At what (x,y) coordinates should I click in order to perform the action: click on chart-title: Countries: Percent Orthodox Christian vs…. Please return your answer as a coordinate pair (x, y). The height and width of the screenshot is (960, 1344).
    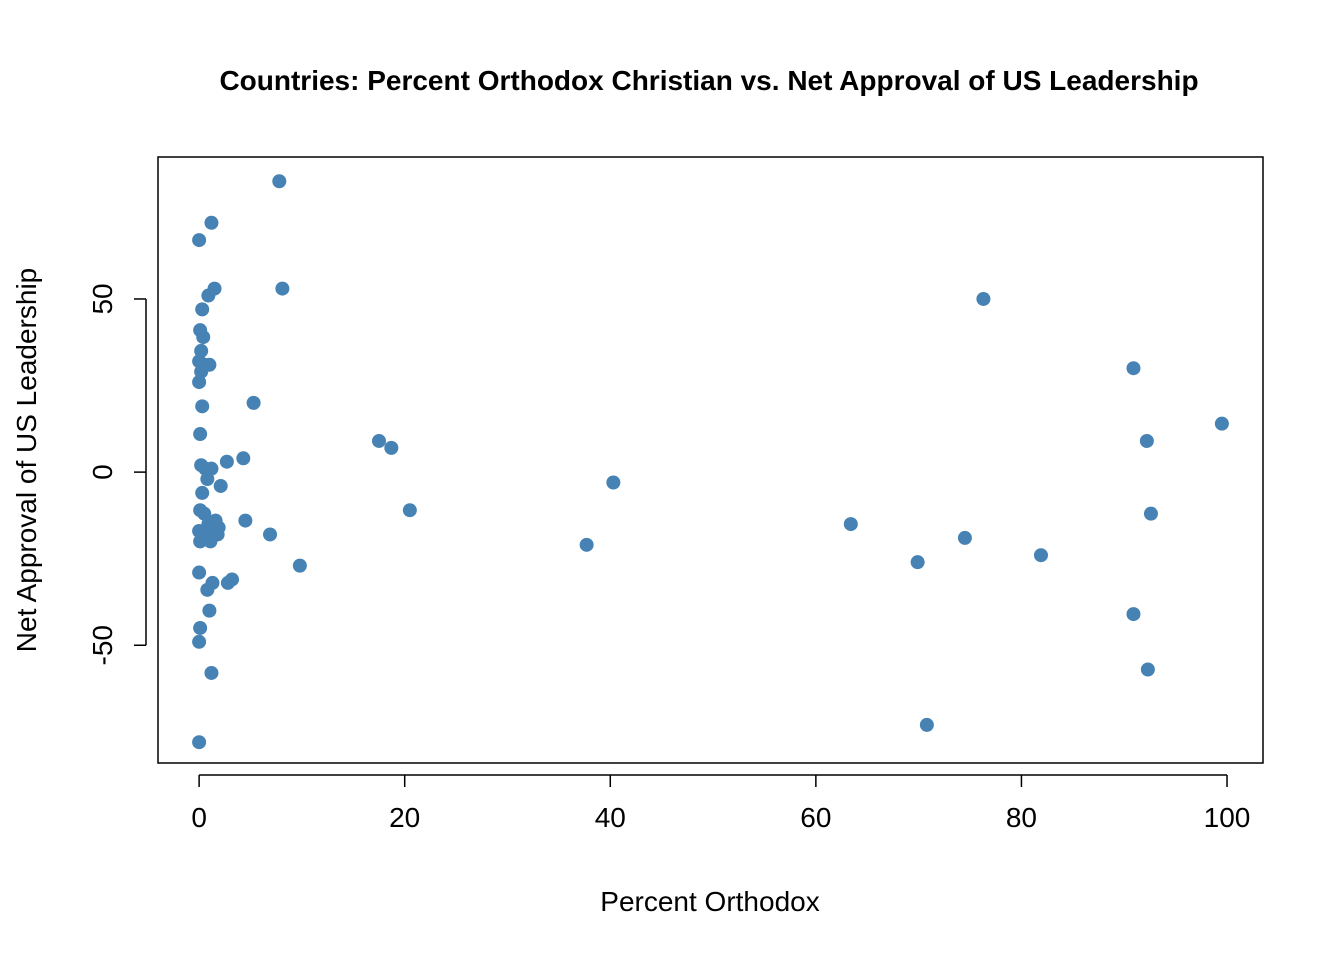
    Looking at the image, I should click on (708, 80).